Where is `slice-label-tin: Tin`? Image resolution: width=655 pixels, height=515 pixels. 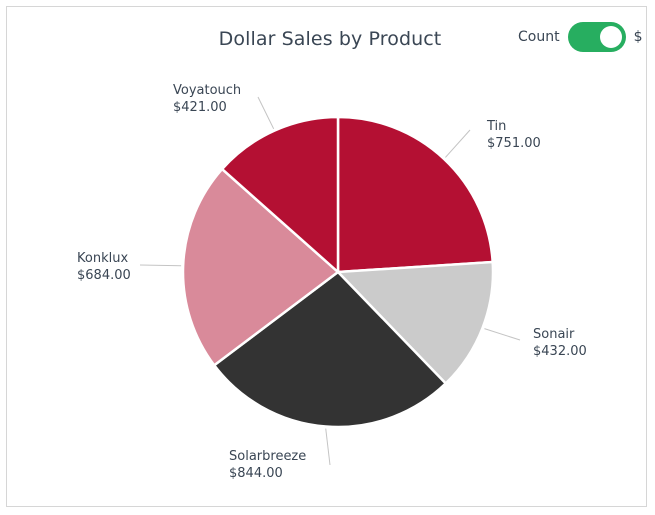 slice-label-tin: Tin is located at coordinates (496, 126).